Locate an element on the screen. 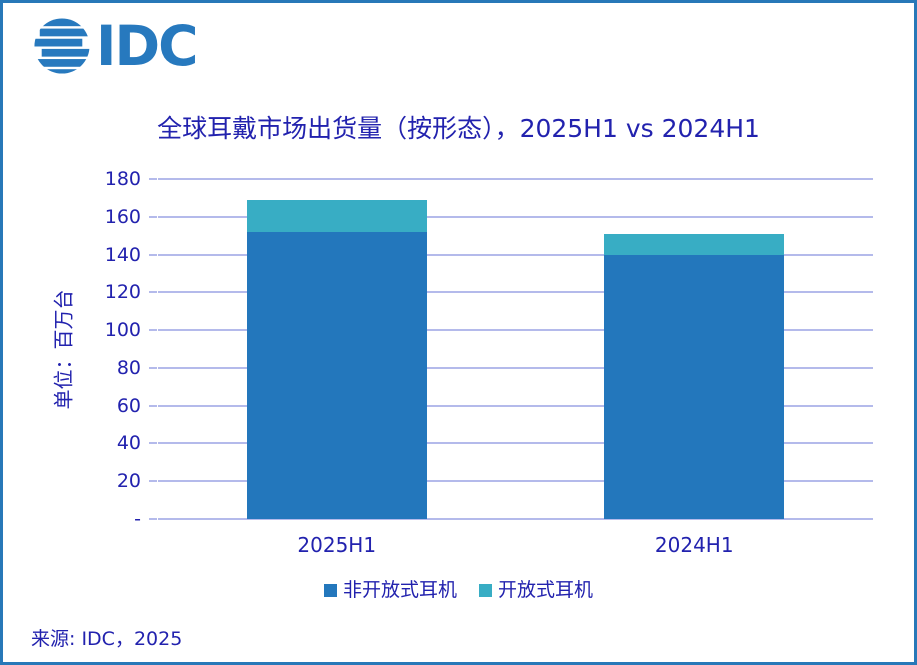  legend: 非开放式耳机 开放式耳机 is located at coordinates (458, 590).